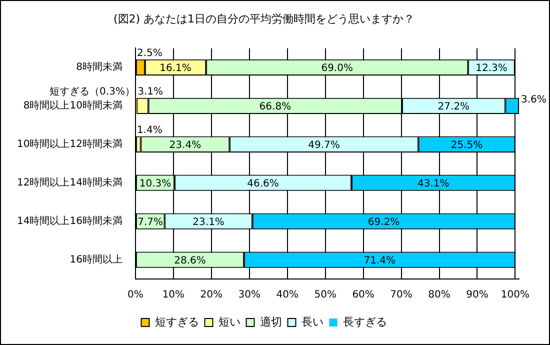 The width and height of the screenshot is (550, 345). What do you see at coordinates (69, 182) in the screenshot?
I see `y-tick-label: 12時間以上14時間未満` at bounding box center [69, 182].